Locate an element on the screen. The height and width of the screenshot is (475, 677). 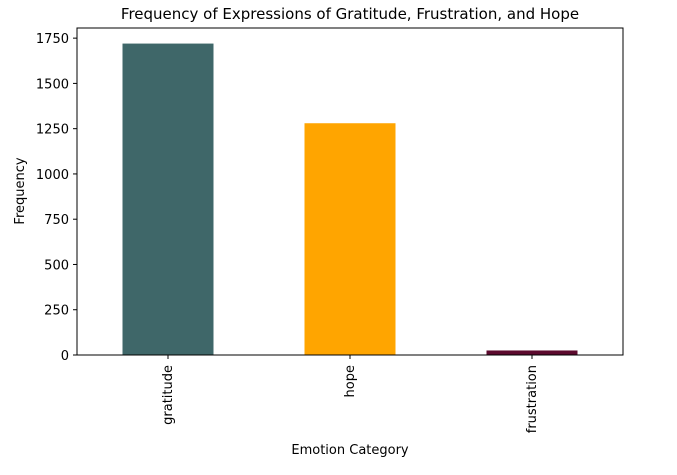
x-axis-title: Emotion Category is located at coordinates (350, 450).